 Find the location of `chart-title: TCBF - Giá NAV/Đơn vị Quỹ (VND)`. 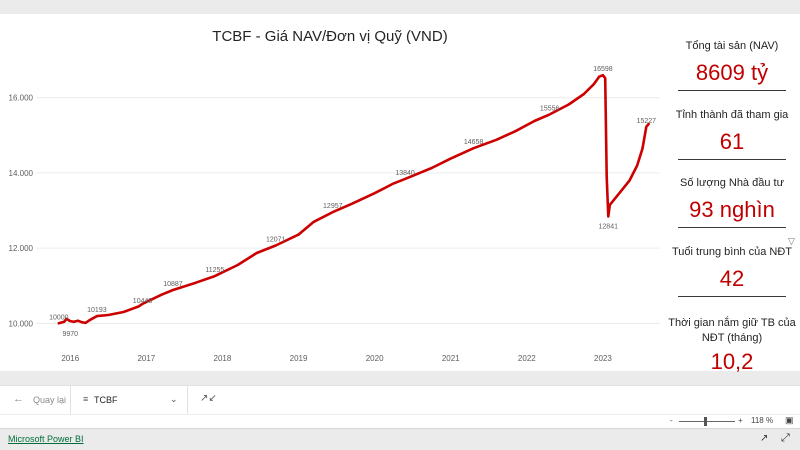

chart-title: TCBF - Giá NAV/Đơn vị Quỹ (VND) is located at coordinates (330, 36).